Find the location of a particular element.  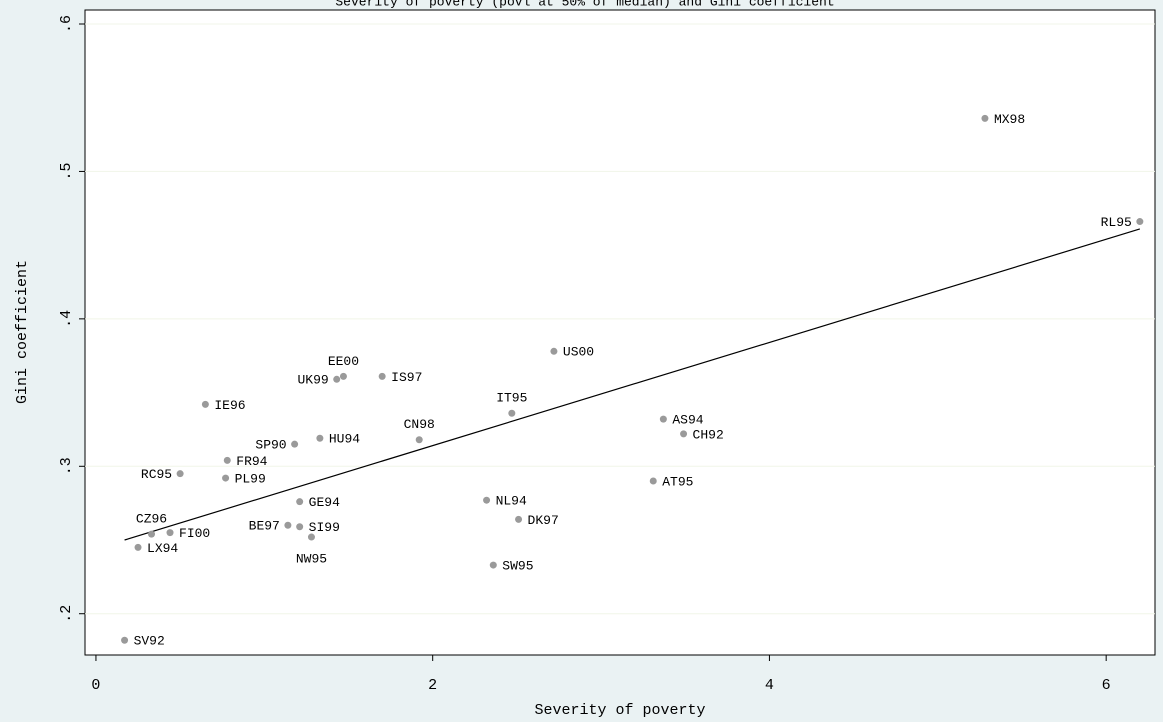

point-label: IT95 is located at coordinates (511, 398).